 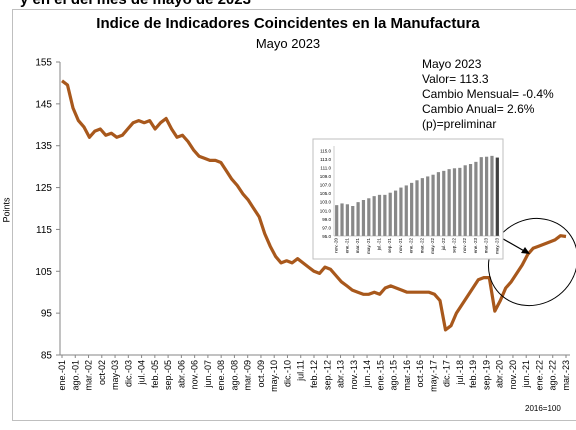 I want to click on y-tick-label: 95, so click(x=47, y=314).